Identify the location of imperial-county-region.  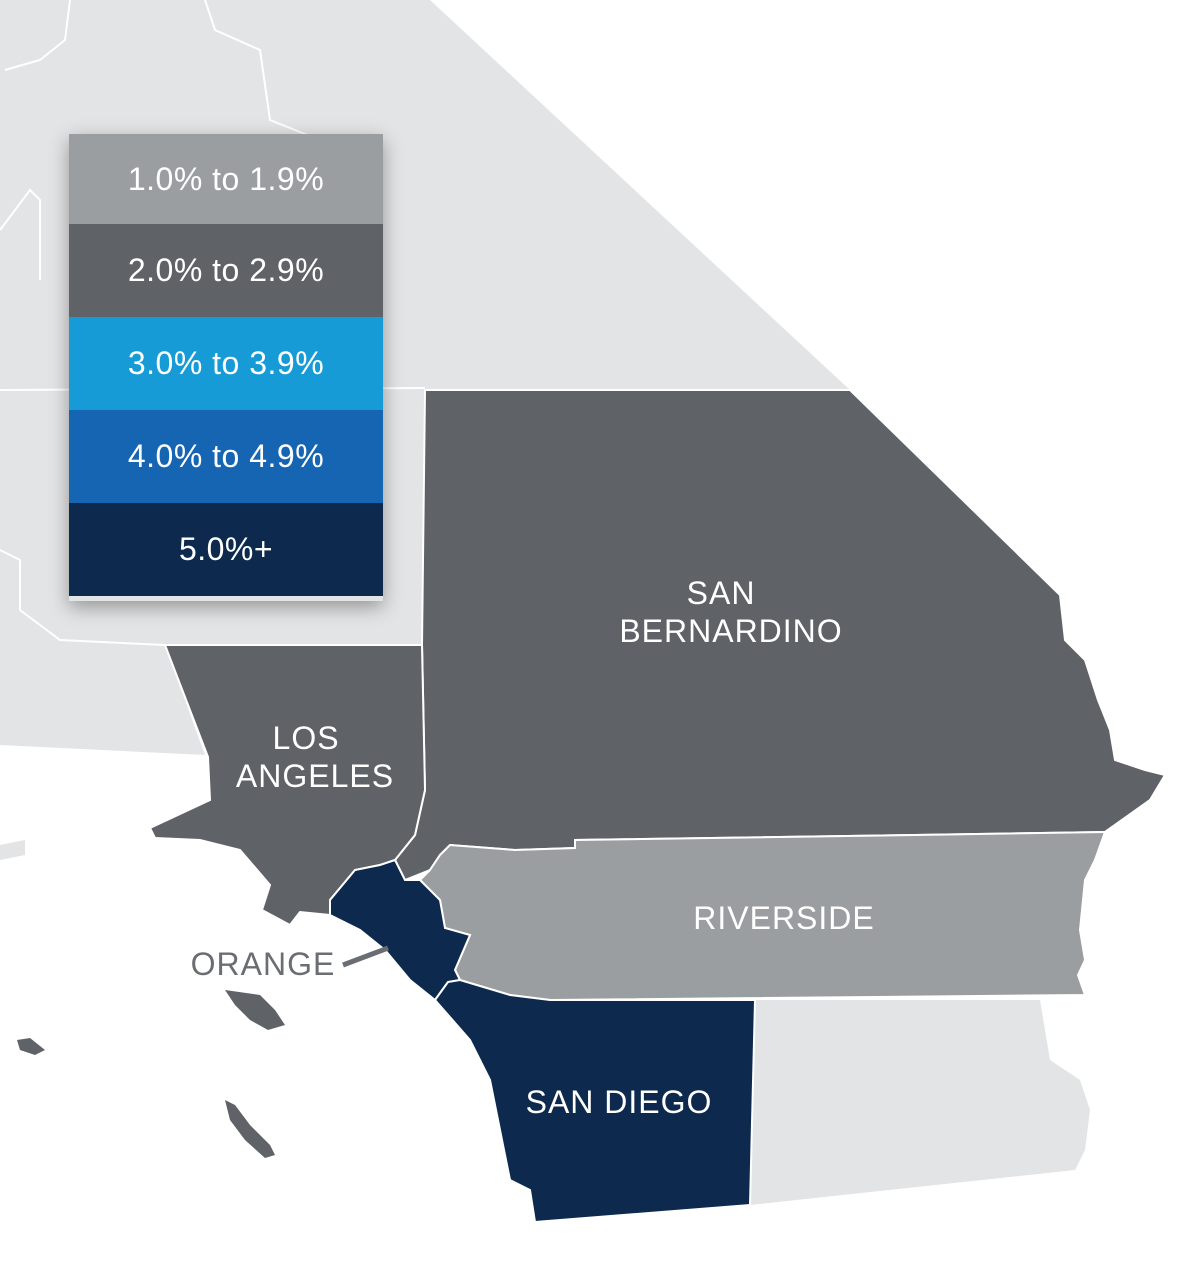
(920, 1102).